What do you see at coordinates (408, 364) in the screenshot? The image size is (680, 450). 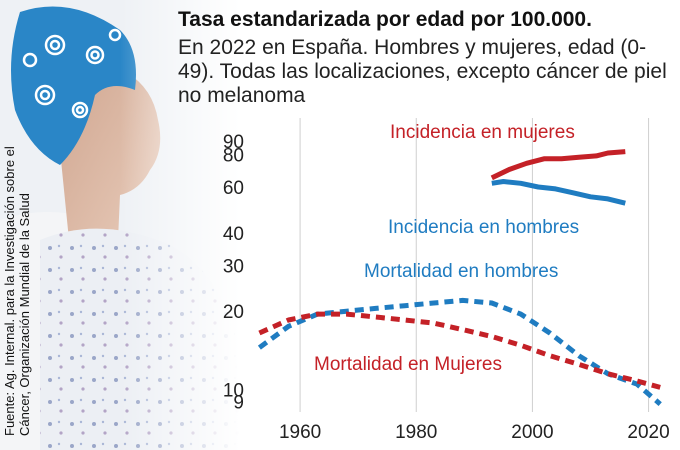 I see `label-mortalidad-mujeres: Mortalidad en Mujeres` at bounding box center [408, 364].